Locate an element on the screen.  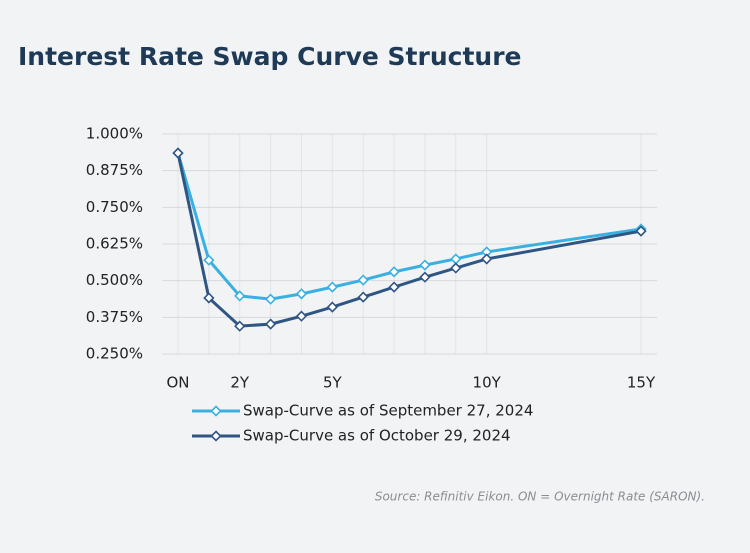
x-tick-label: 5Y is located at coordinates (333, 383).